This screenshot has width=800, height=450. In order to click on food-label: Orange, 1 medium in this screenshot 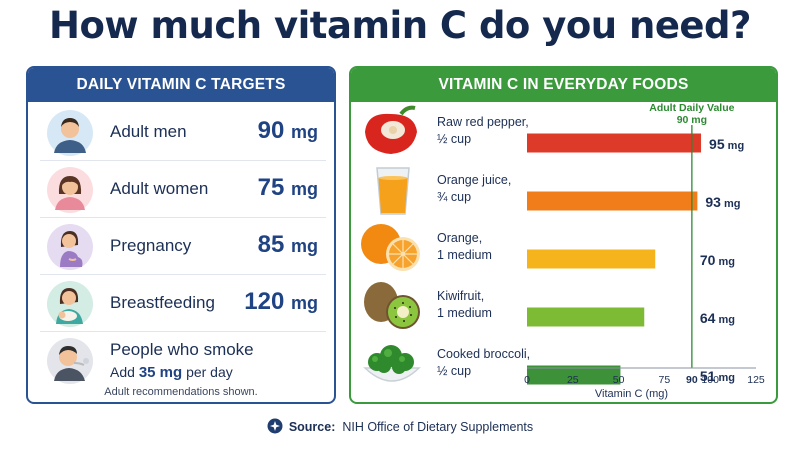, I will do `click(464, 246)`.